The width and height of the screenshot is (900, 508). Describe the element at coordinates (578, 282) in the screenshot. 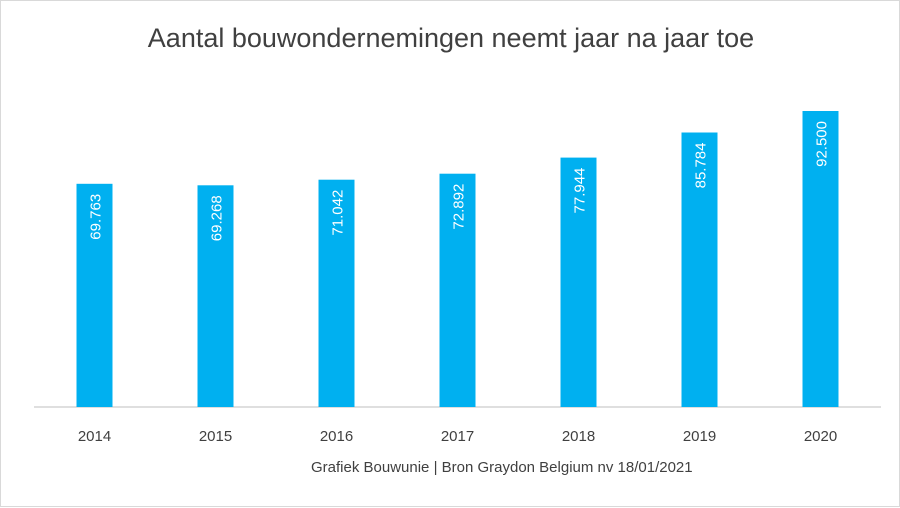

I see `bar-2018` at that location.